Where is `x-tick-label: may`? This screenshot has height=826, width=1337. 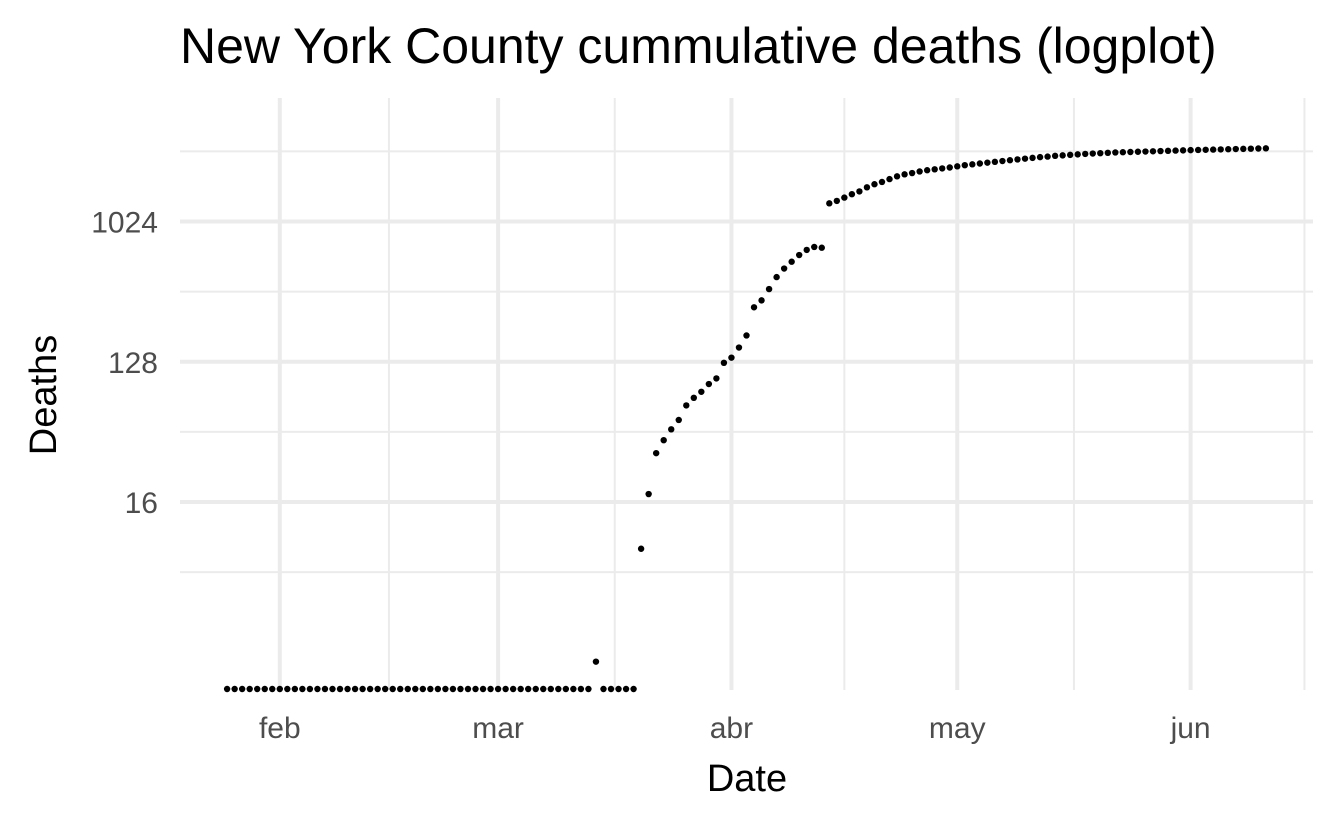
x-tick-label: may is located at coordinates (957, 728).